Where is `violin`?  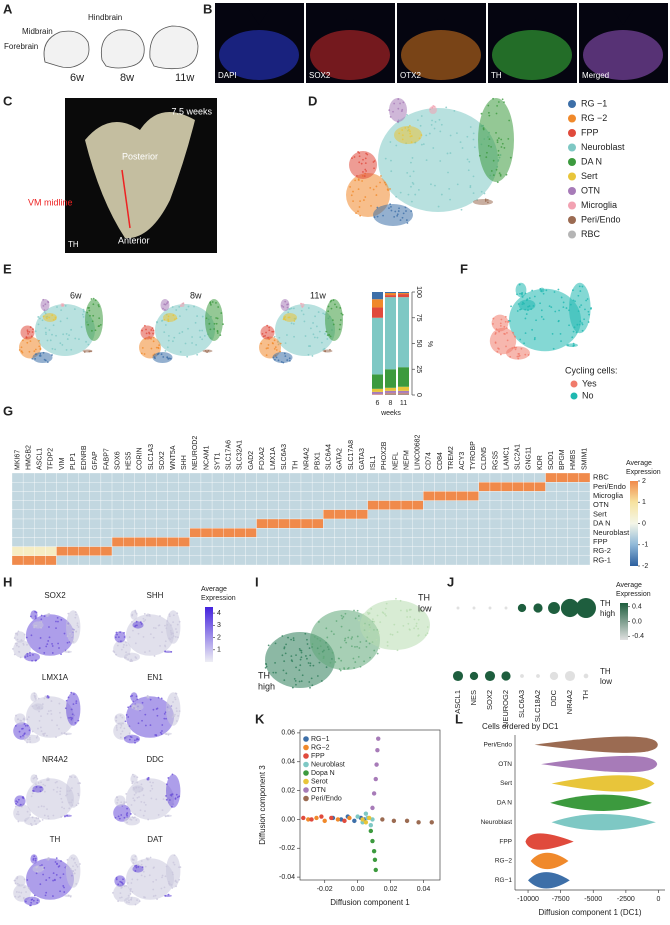 violin is located at coordinates (596, 744).